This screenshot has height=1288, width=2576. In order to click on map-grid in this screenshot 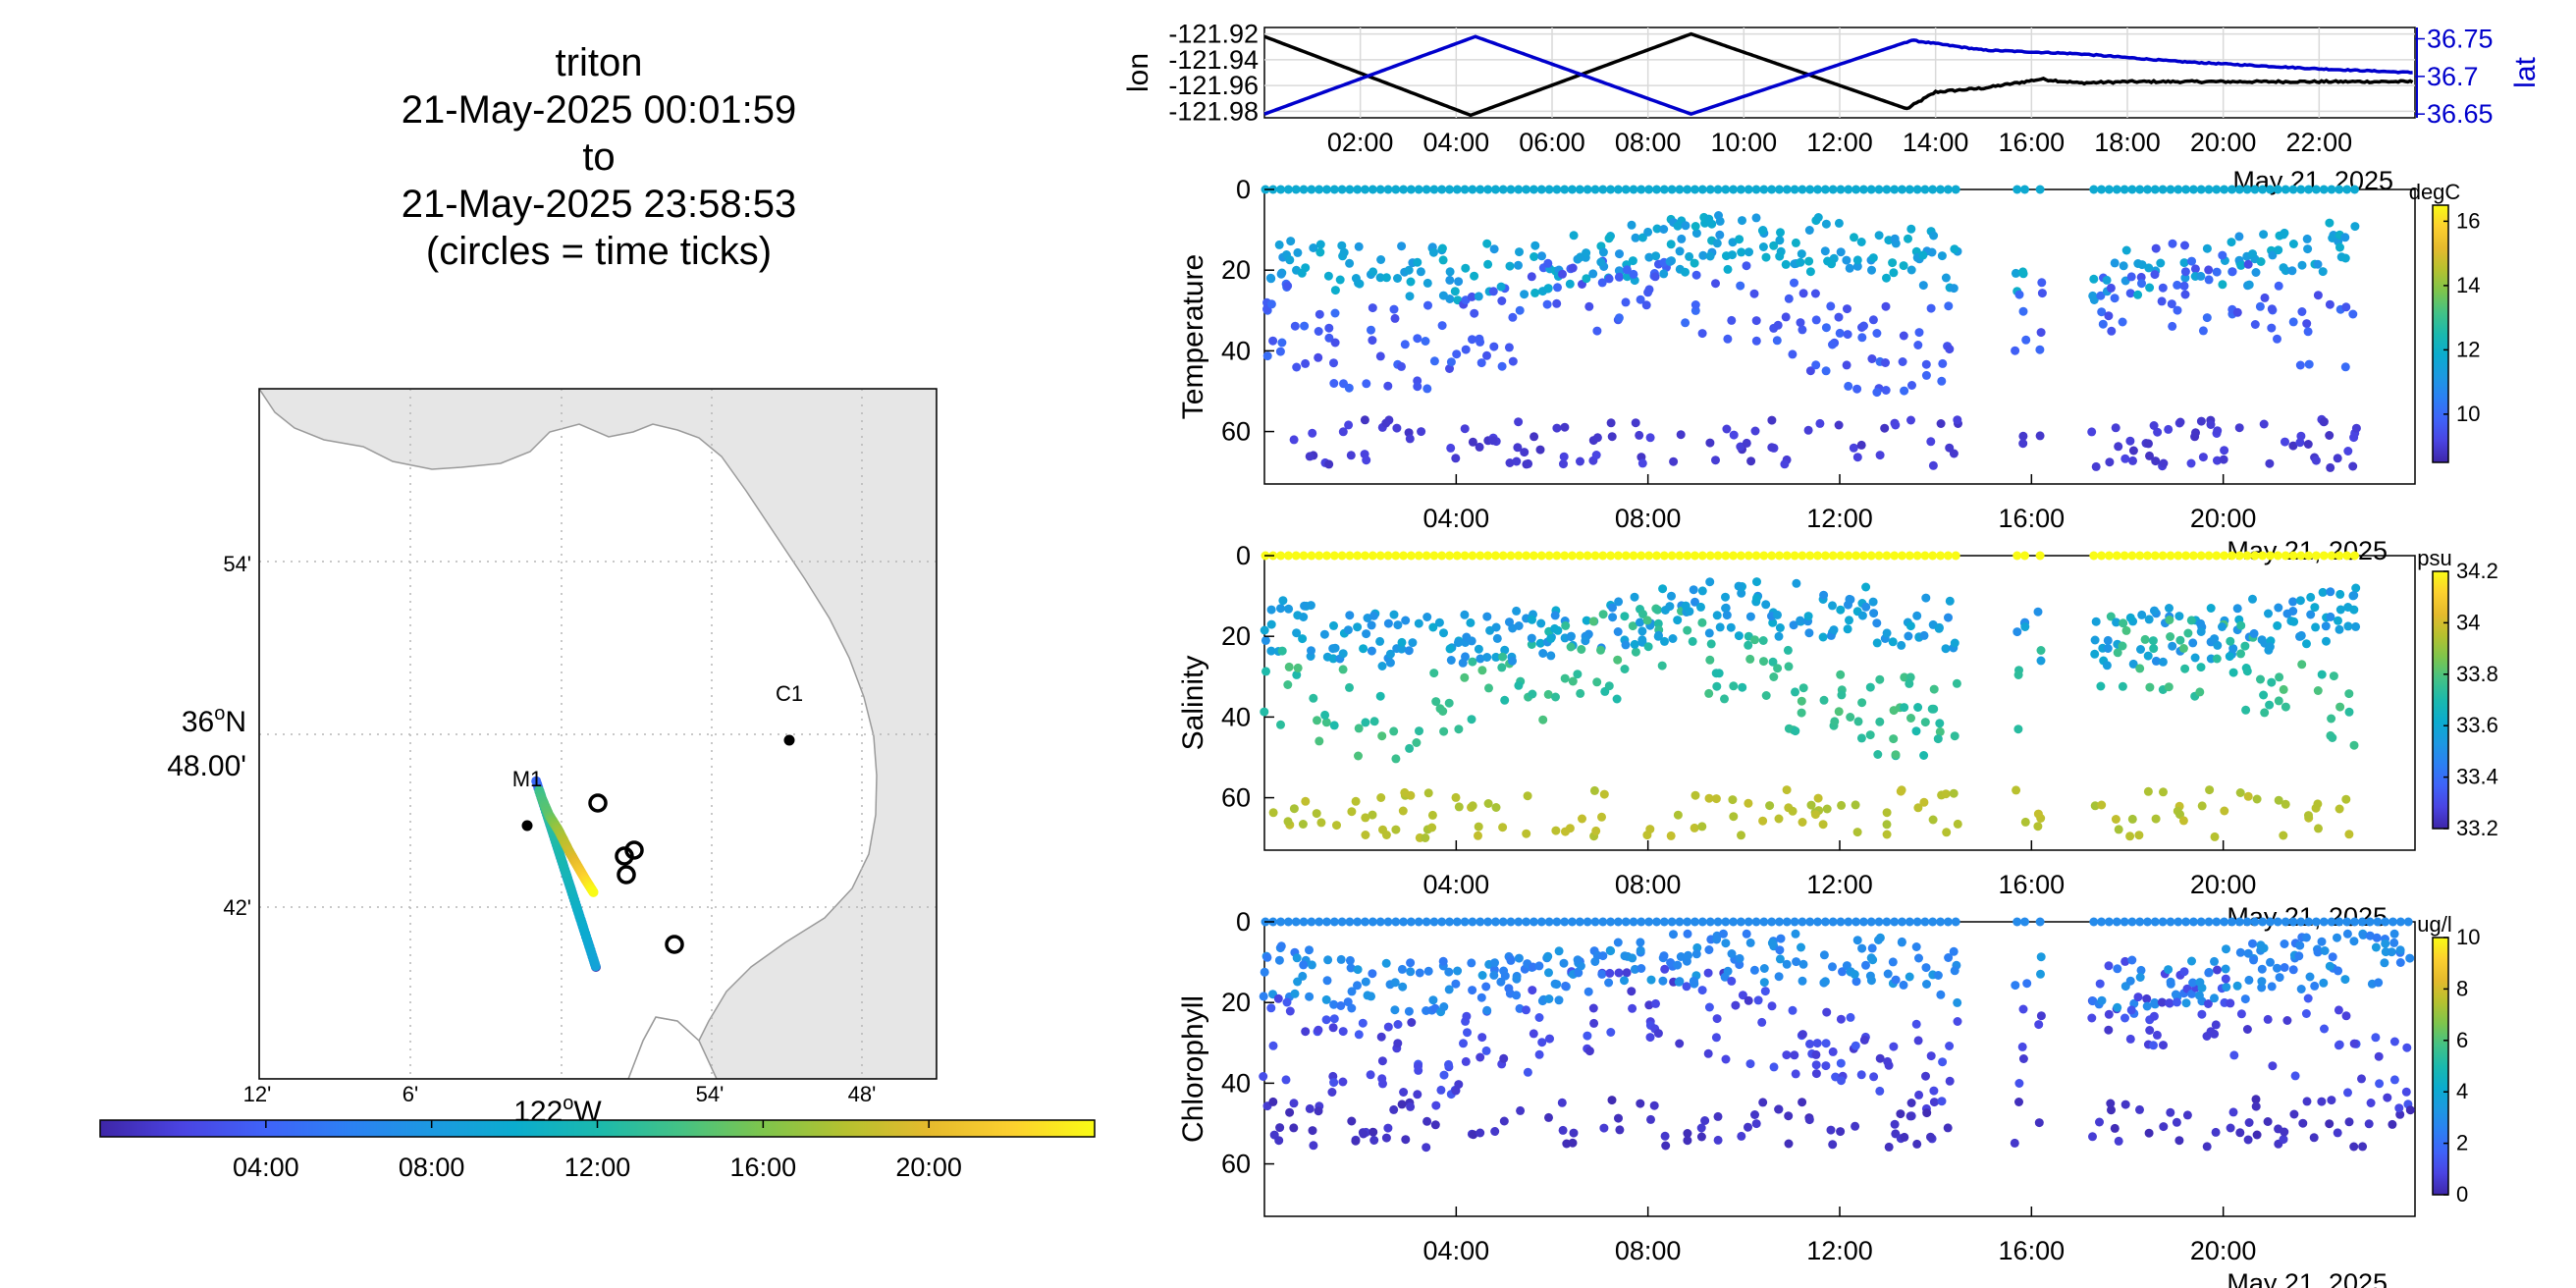, I will do `click(598, 734)`.